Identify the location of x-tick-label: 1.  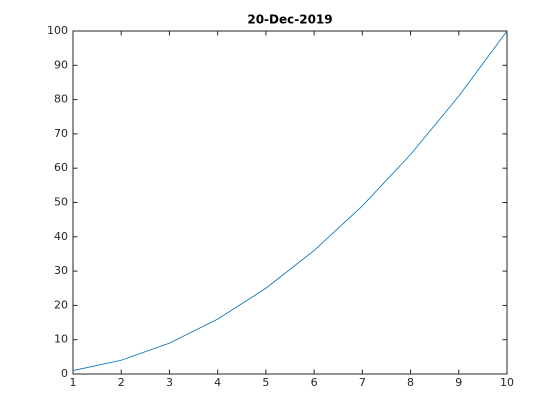
(73, 382).